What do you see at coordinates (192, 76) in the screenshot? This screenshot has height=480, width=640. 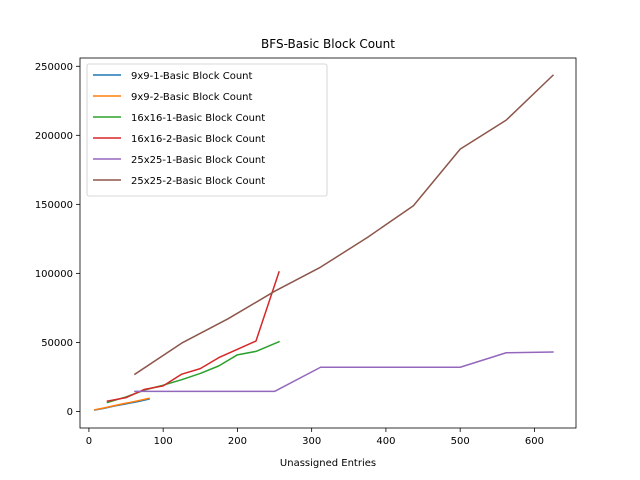 I see `legend-label-1: 9x9-1-Basic Block Count` at bounding box center [192, 76].